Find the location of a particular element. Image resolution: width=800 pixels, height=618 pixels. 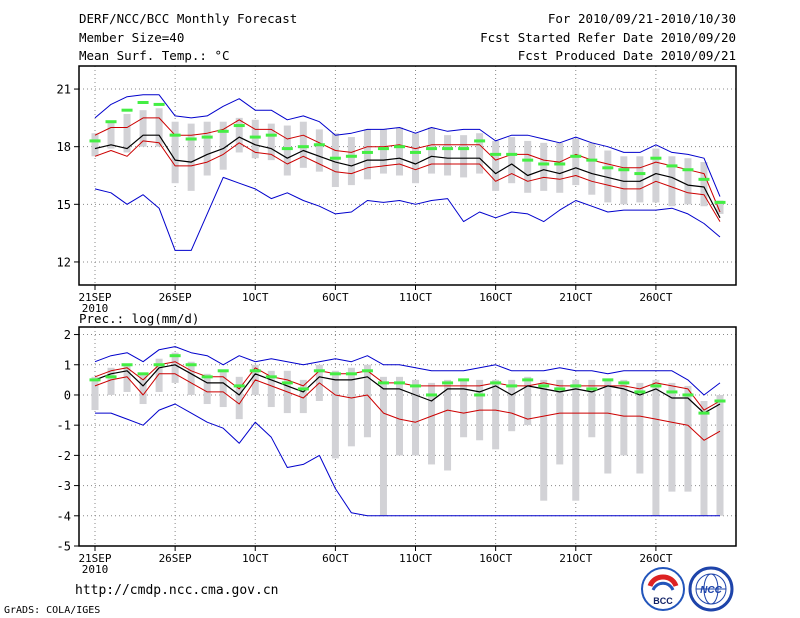

grads-credit: GrADS: COLA/IGES is located at coordinates (52, 610).